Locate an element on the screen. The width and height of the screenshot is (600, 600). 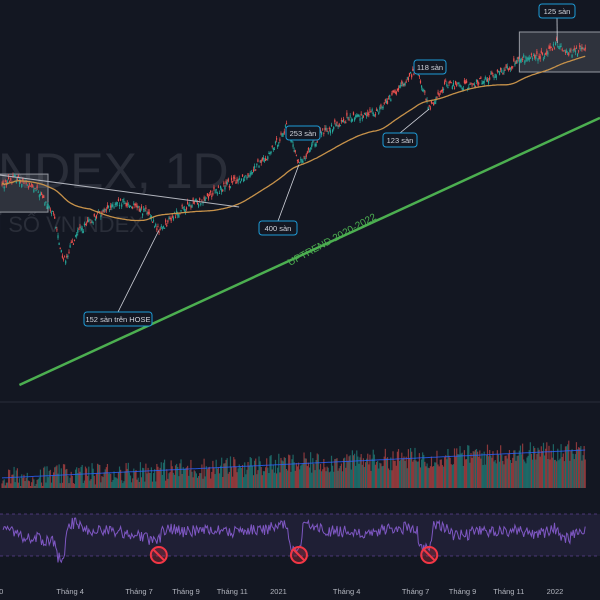
watermark-subtitle: Ỉ SỐ VNINDEX is located at coordinates (72, 224).